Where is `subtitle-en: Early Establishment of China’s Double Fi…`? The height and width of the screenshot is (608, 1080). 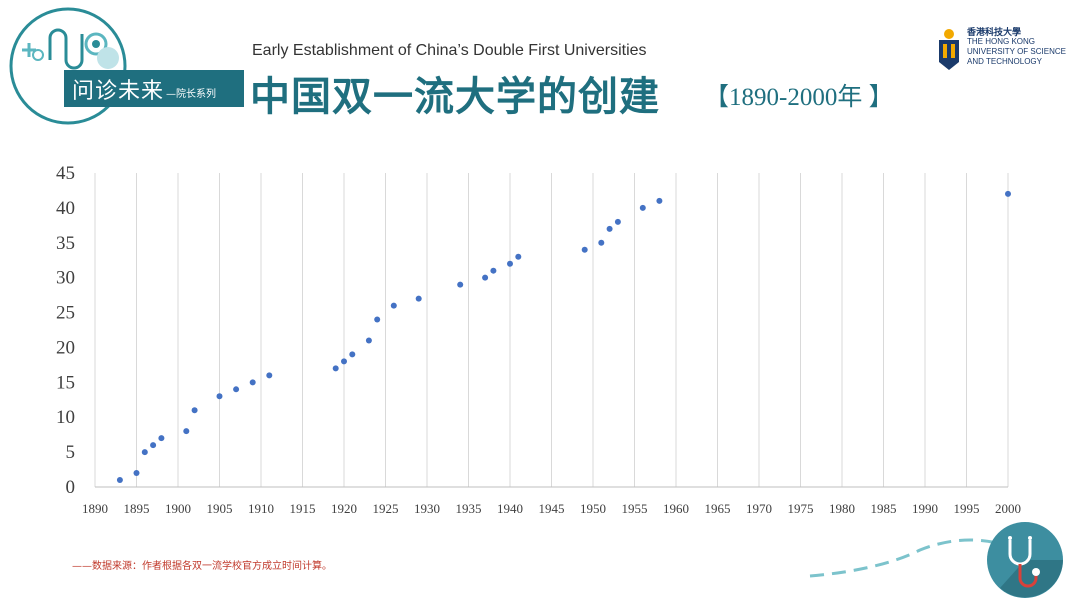
subtitle-en: Early Establishment of China’s Double Fi… is located at coordinates (449, 50).